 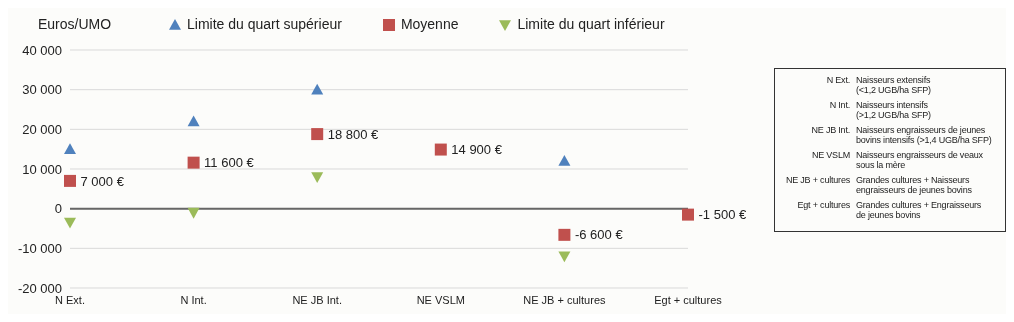 What do you see at coordinates (599, 235) in the screenshot?
I see `data-label: -6 600 €` at bounding box center [599, 235].